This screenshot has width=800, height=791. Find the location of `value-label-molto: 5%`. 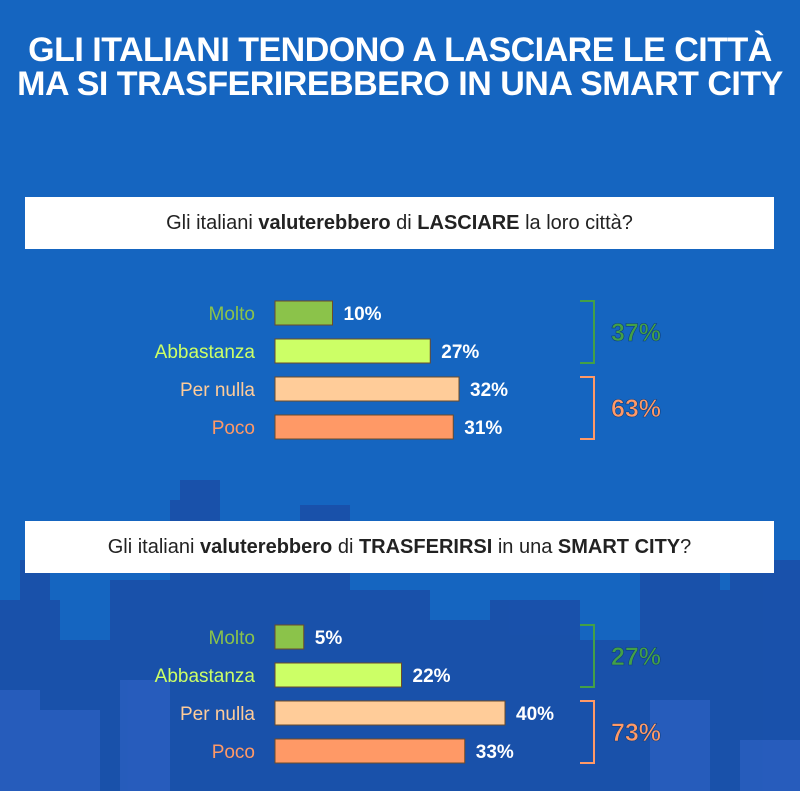

value-label-molto: 5% is located at coordinates (329, 638).